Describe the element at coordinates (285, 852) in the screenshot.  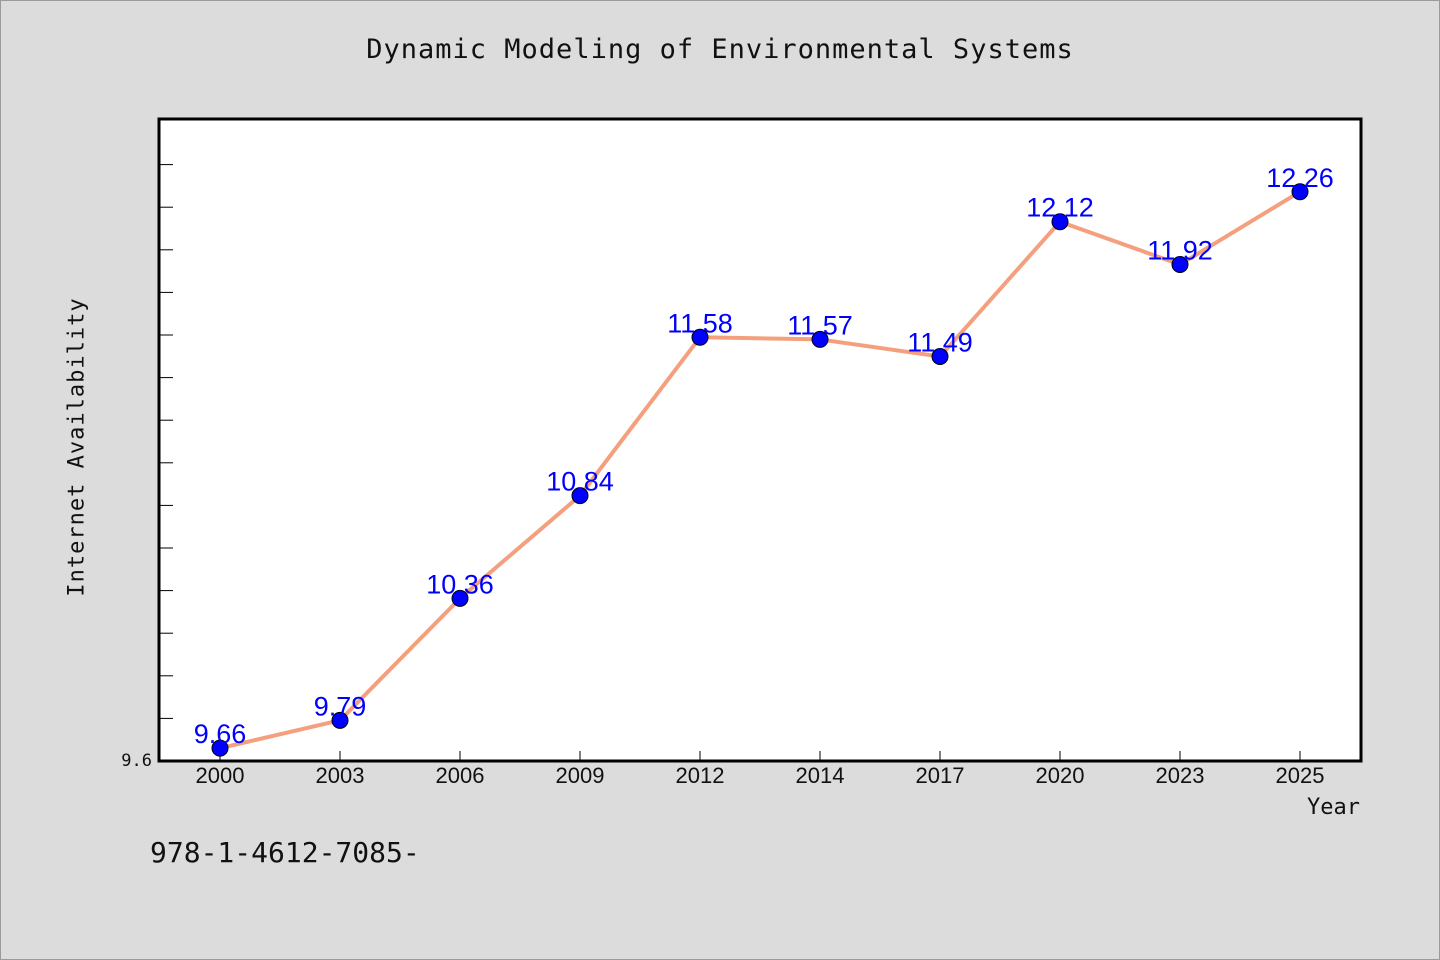
I see `footer-code: 978-1-4612-7085-` at that location.